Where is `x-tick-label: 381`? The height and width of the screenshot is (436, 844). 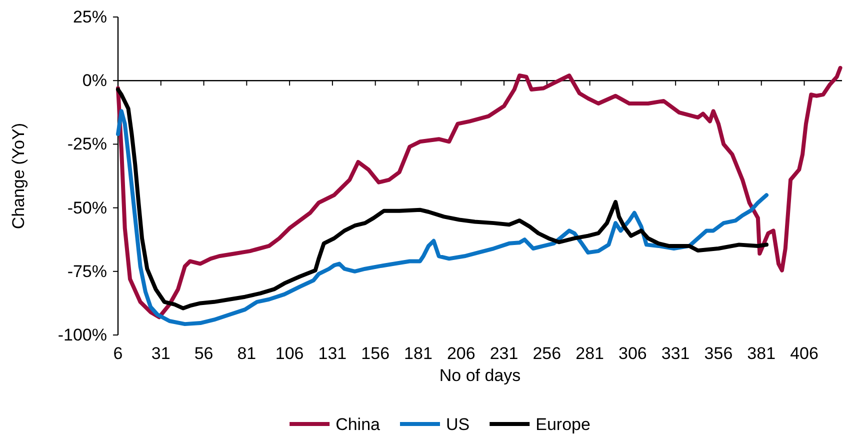
x-tick-label: 381 is located at coordinates (761, 353).